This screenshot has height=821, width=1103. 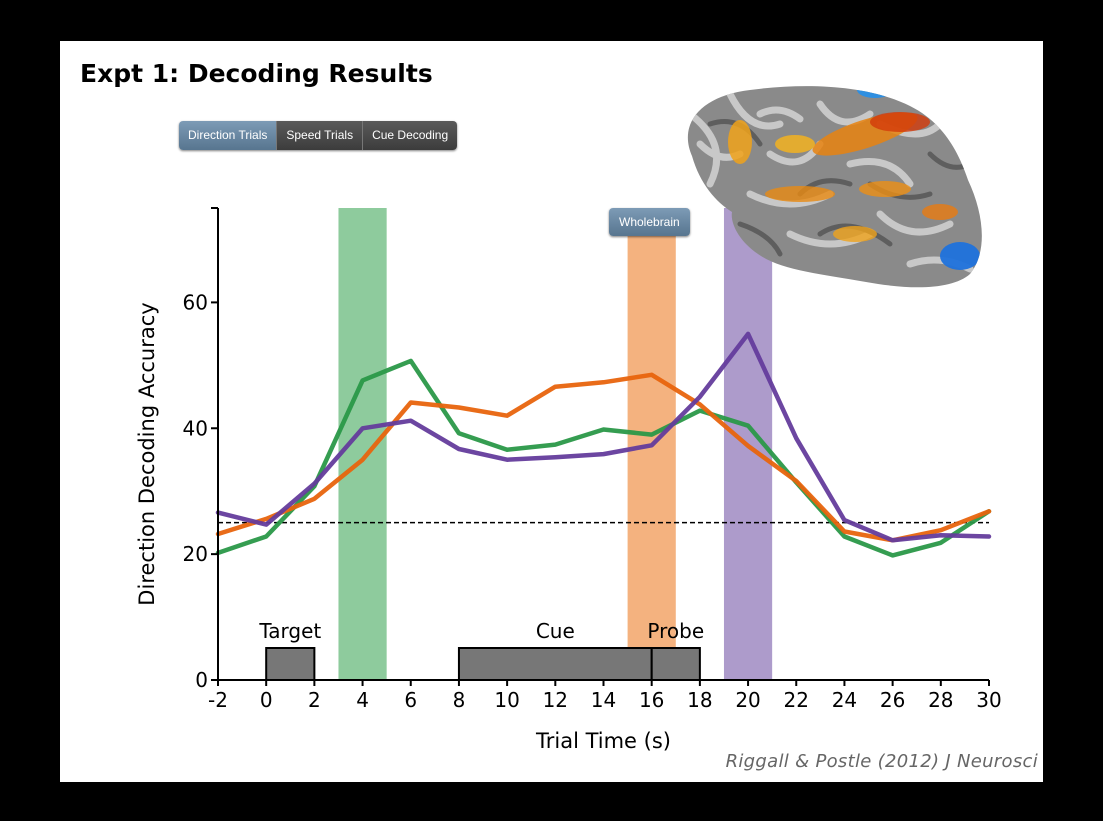 I want to click on x-tick-label-3: 4, so click(x=362, y=700).